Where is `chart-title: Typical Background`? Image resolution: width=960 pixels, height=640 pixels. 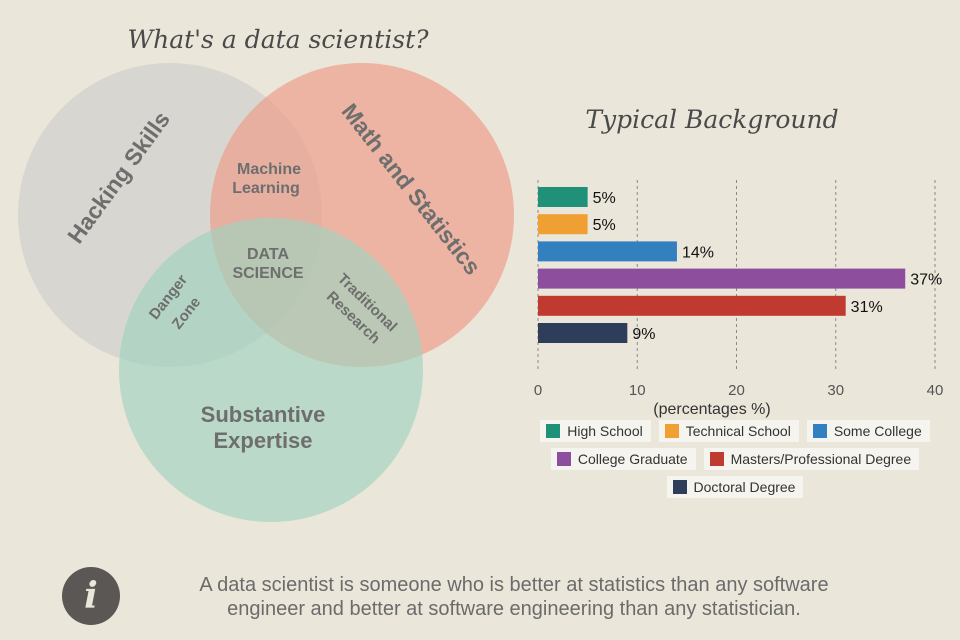 chart-title: Typical Background is located at coordinates (711, 119).